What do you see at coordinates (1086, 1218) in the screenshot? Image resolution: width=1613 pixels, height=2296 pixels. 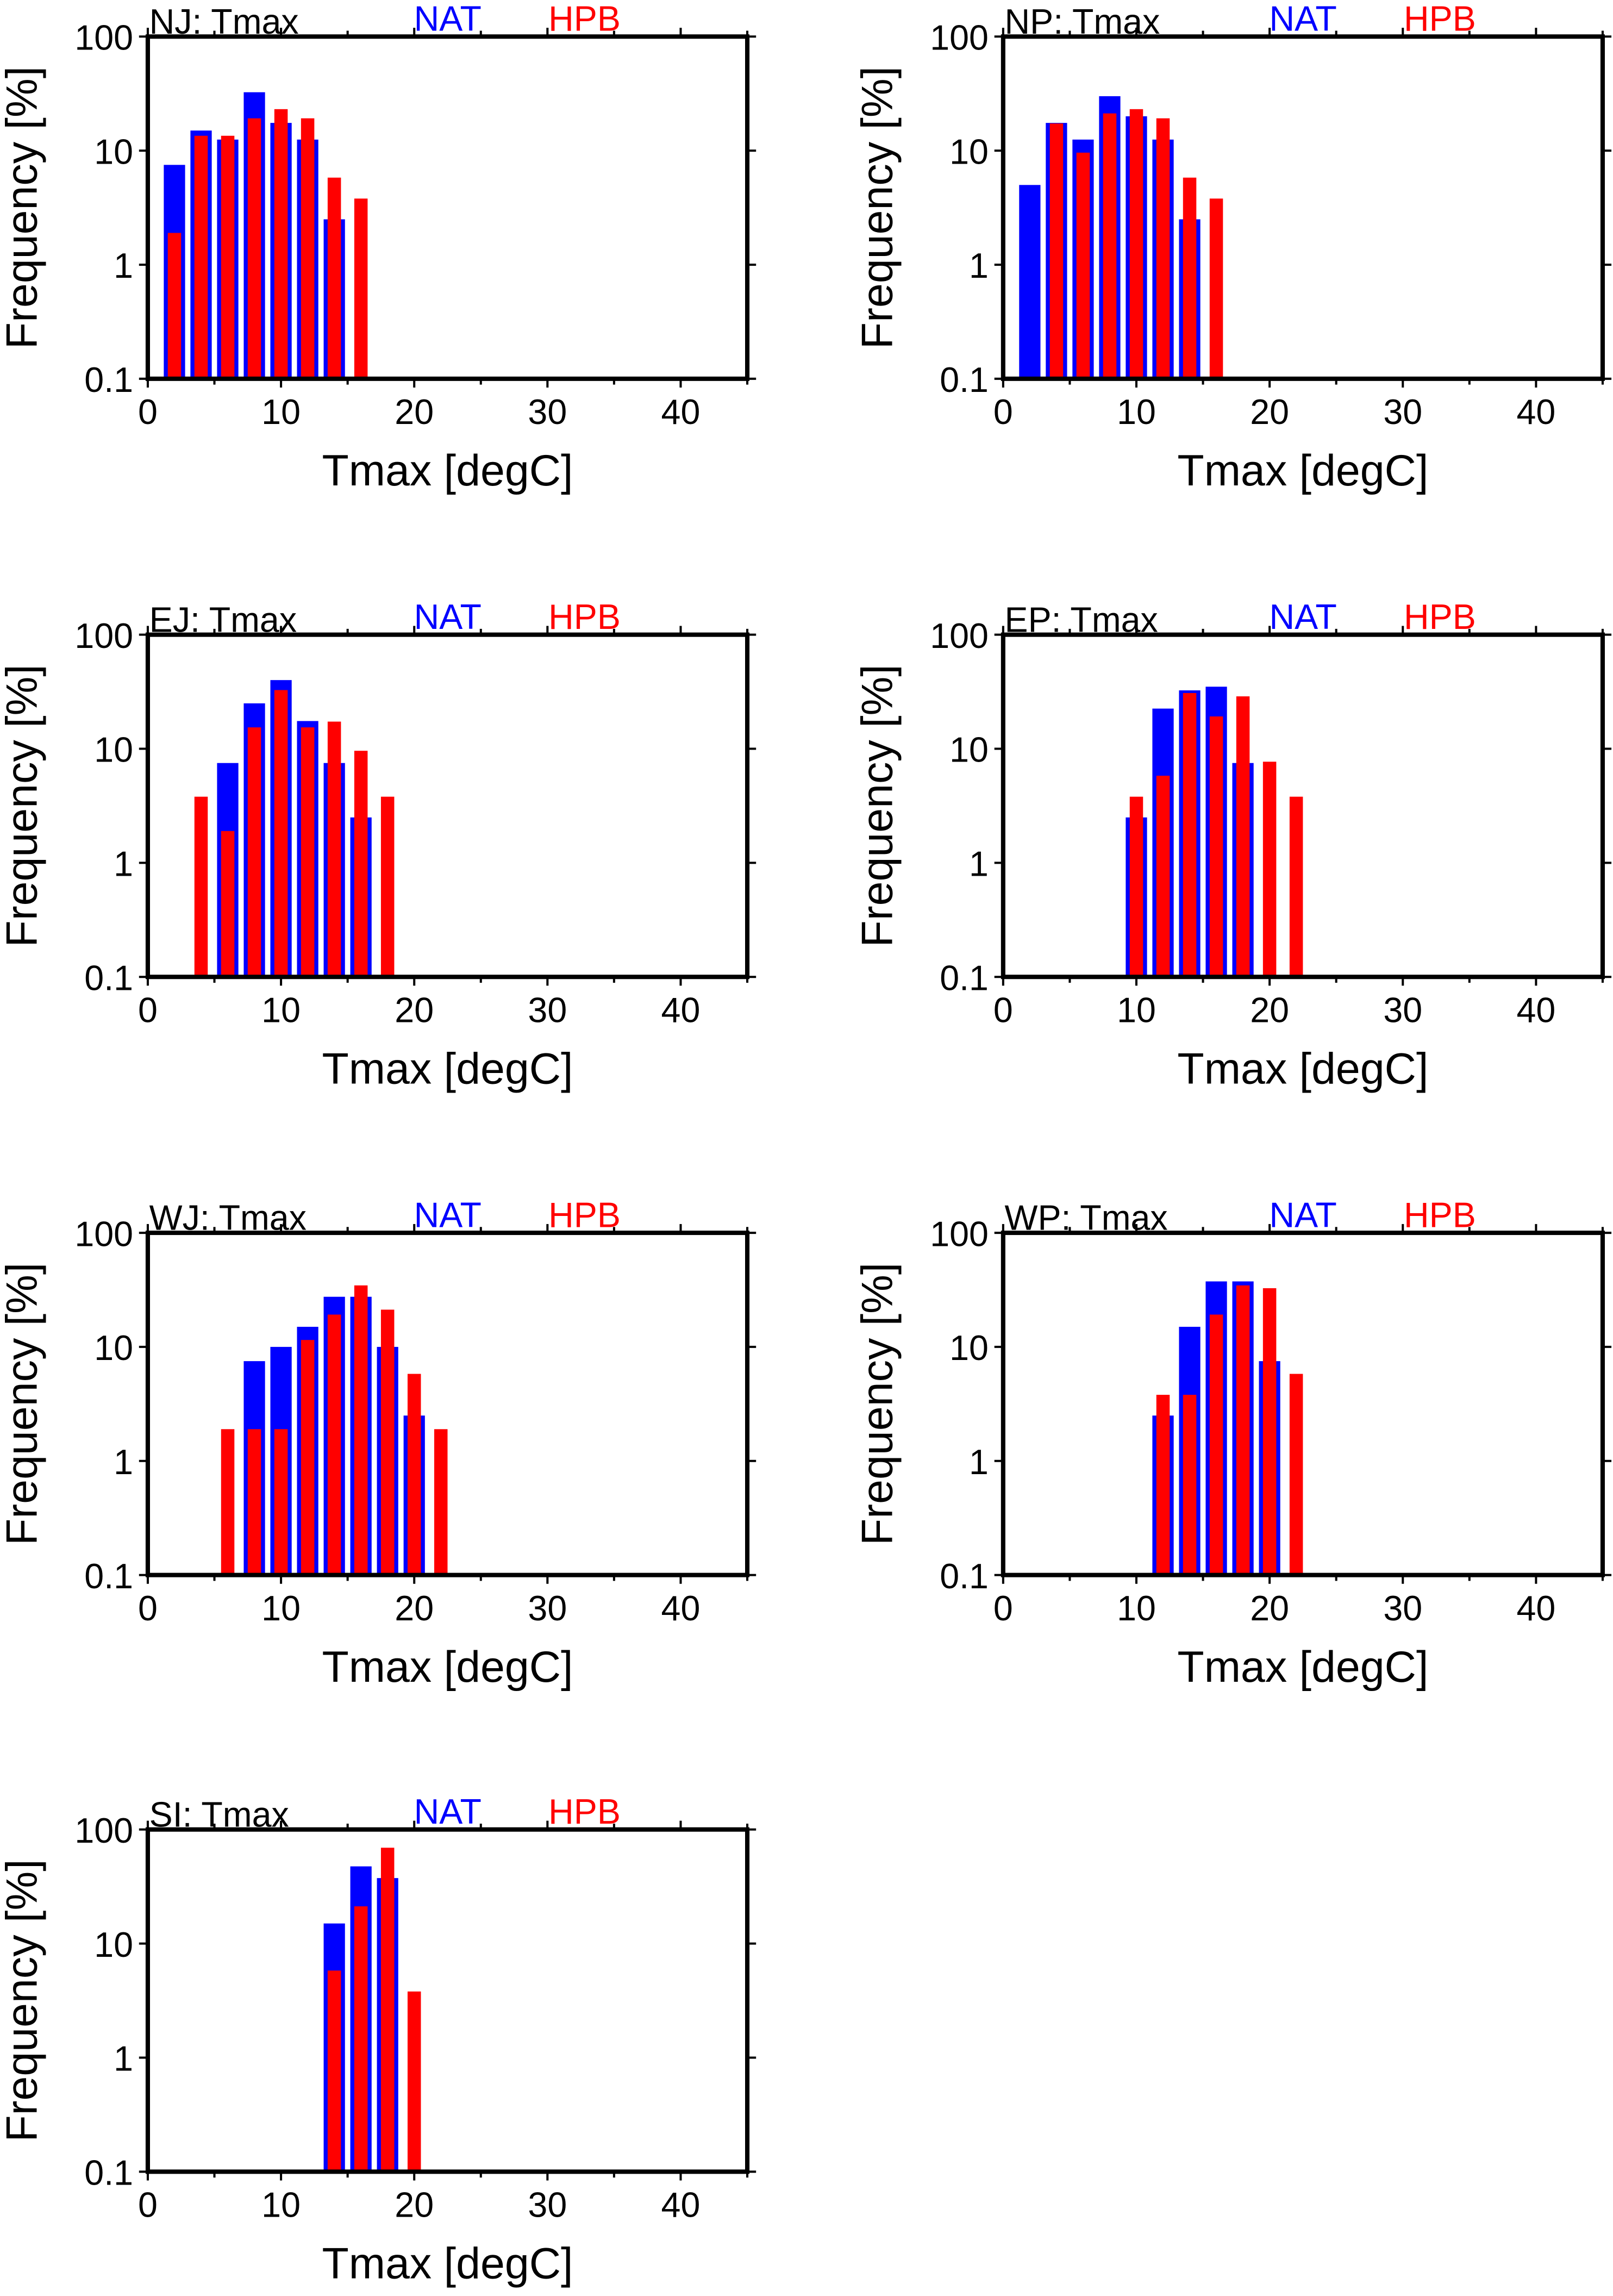 I see `panel-title: WP: Tmax` at bounding box center [1086, 1218].